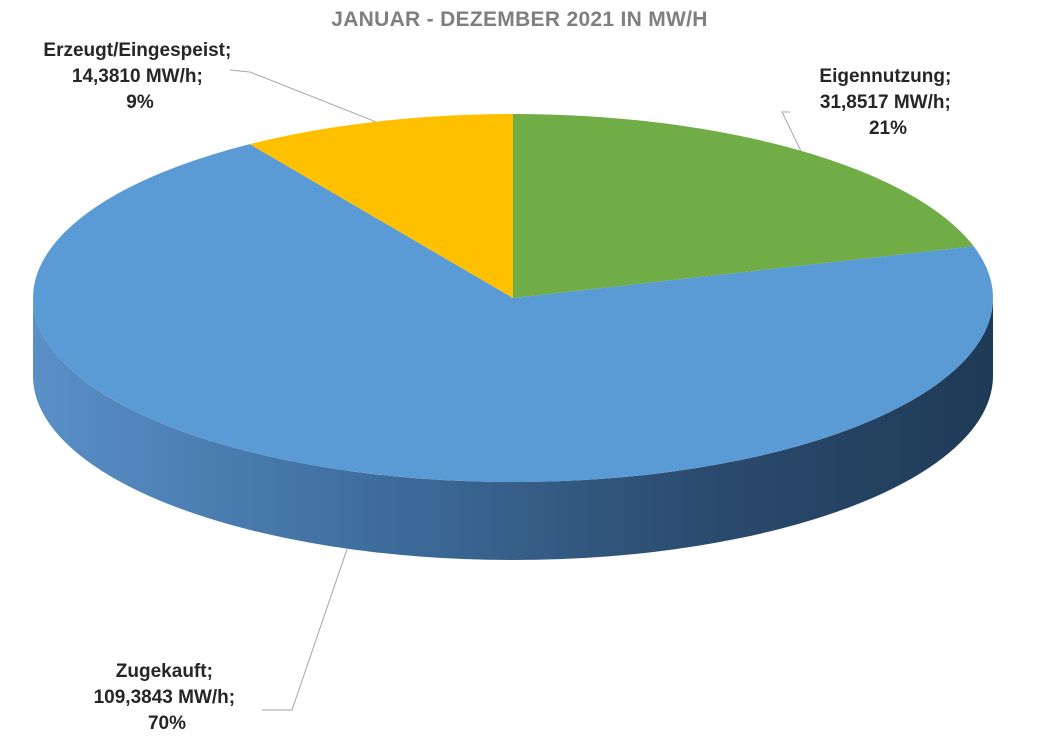 This screenshot has width=1039, height=750. Describe the element at coordinates (743, 206) in the screenshot. I see `slice-eigennutzung` at that location.